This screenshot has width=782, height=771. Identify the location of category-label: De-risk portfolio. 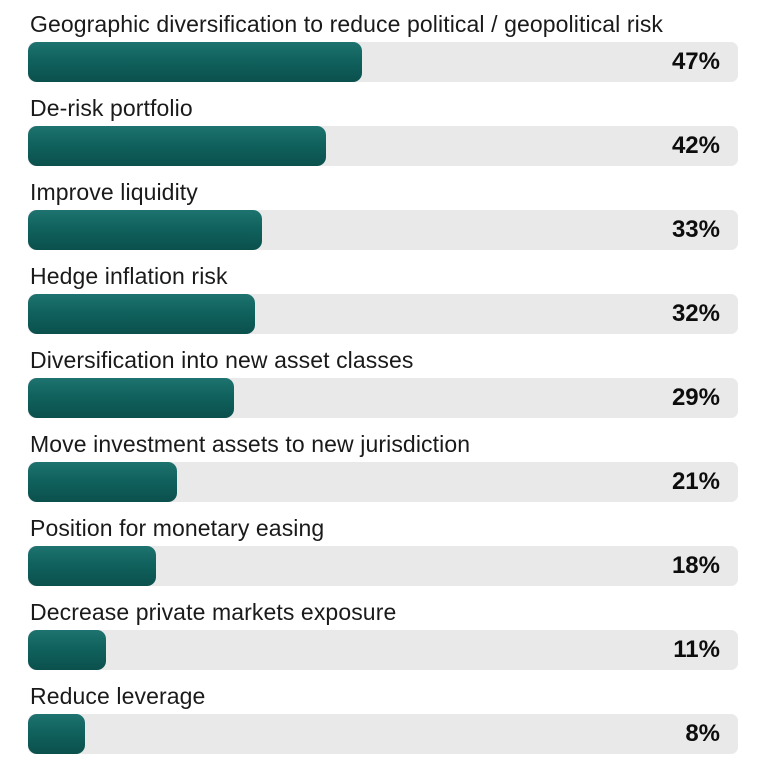
(111, 108).